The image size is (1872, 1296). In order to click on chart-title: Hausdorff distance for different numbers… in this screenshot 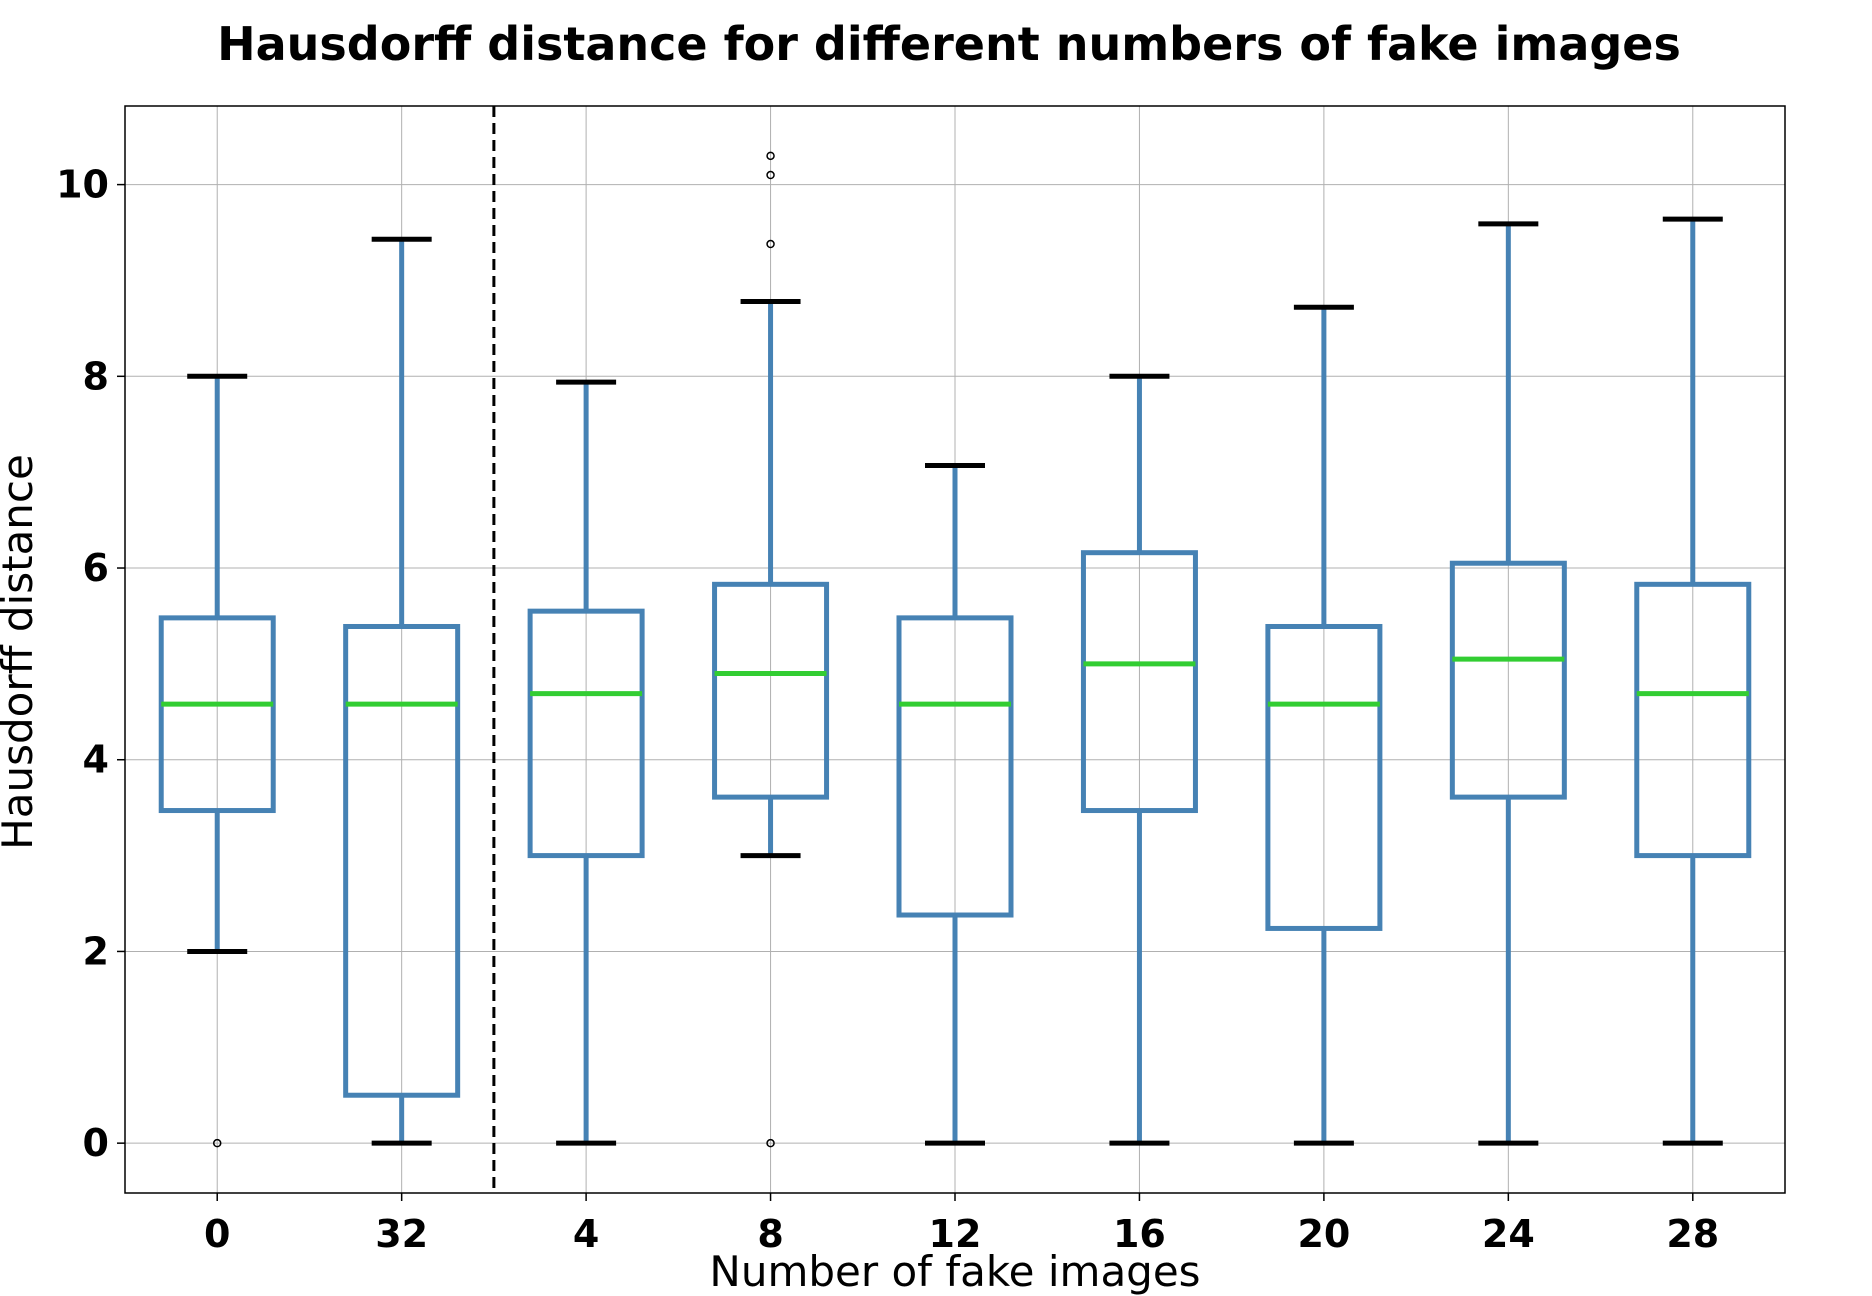, I will do `click(949, 44)`.